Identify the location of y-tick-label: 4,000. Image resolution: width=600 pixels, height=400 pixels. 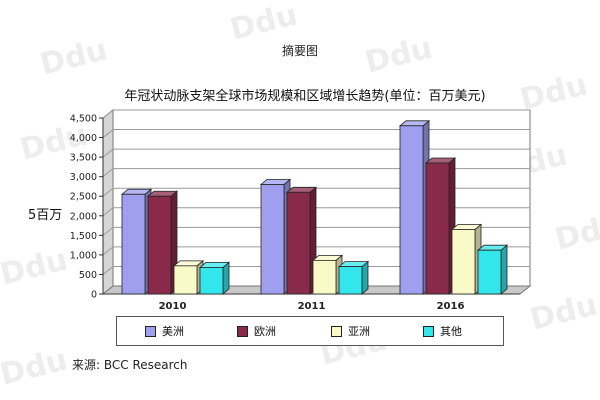
(83, 138).